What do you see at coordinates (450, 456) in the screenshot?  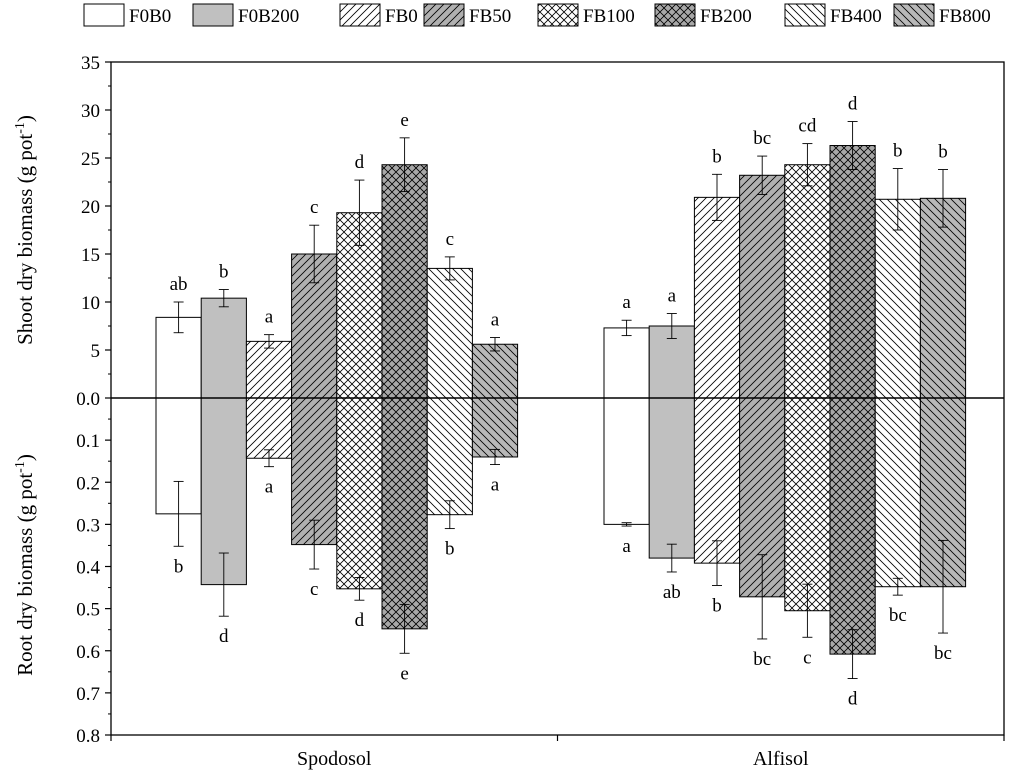 I see `root-bar-FB400-0-pattern` at bounding box center [450, 456].